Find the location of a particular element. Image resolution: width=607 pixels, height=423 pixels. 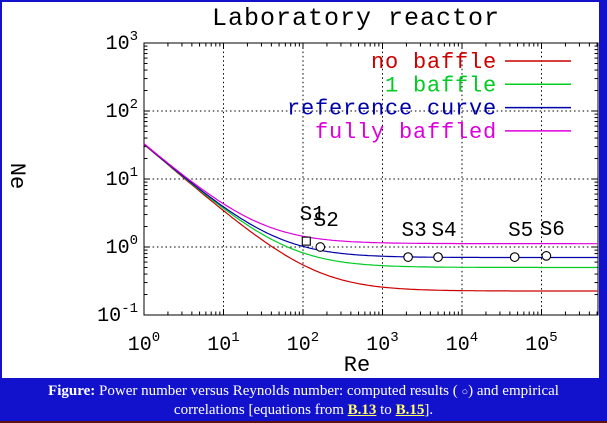

link-equation-b15: B.15 is located at coordinates (410, 410).